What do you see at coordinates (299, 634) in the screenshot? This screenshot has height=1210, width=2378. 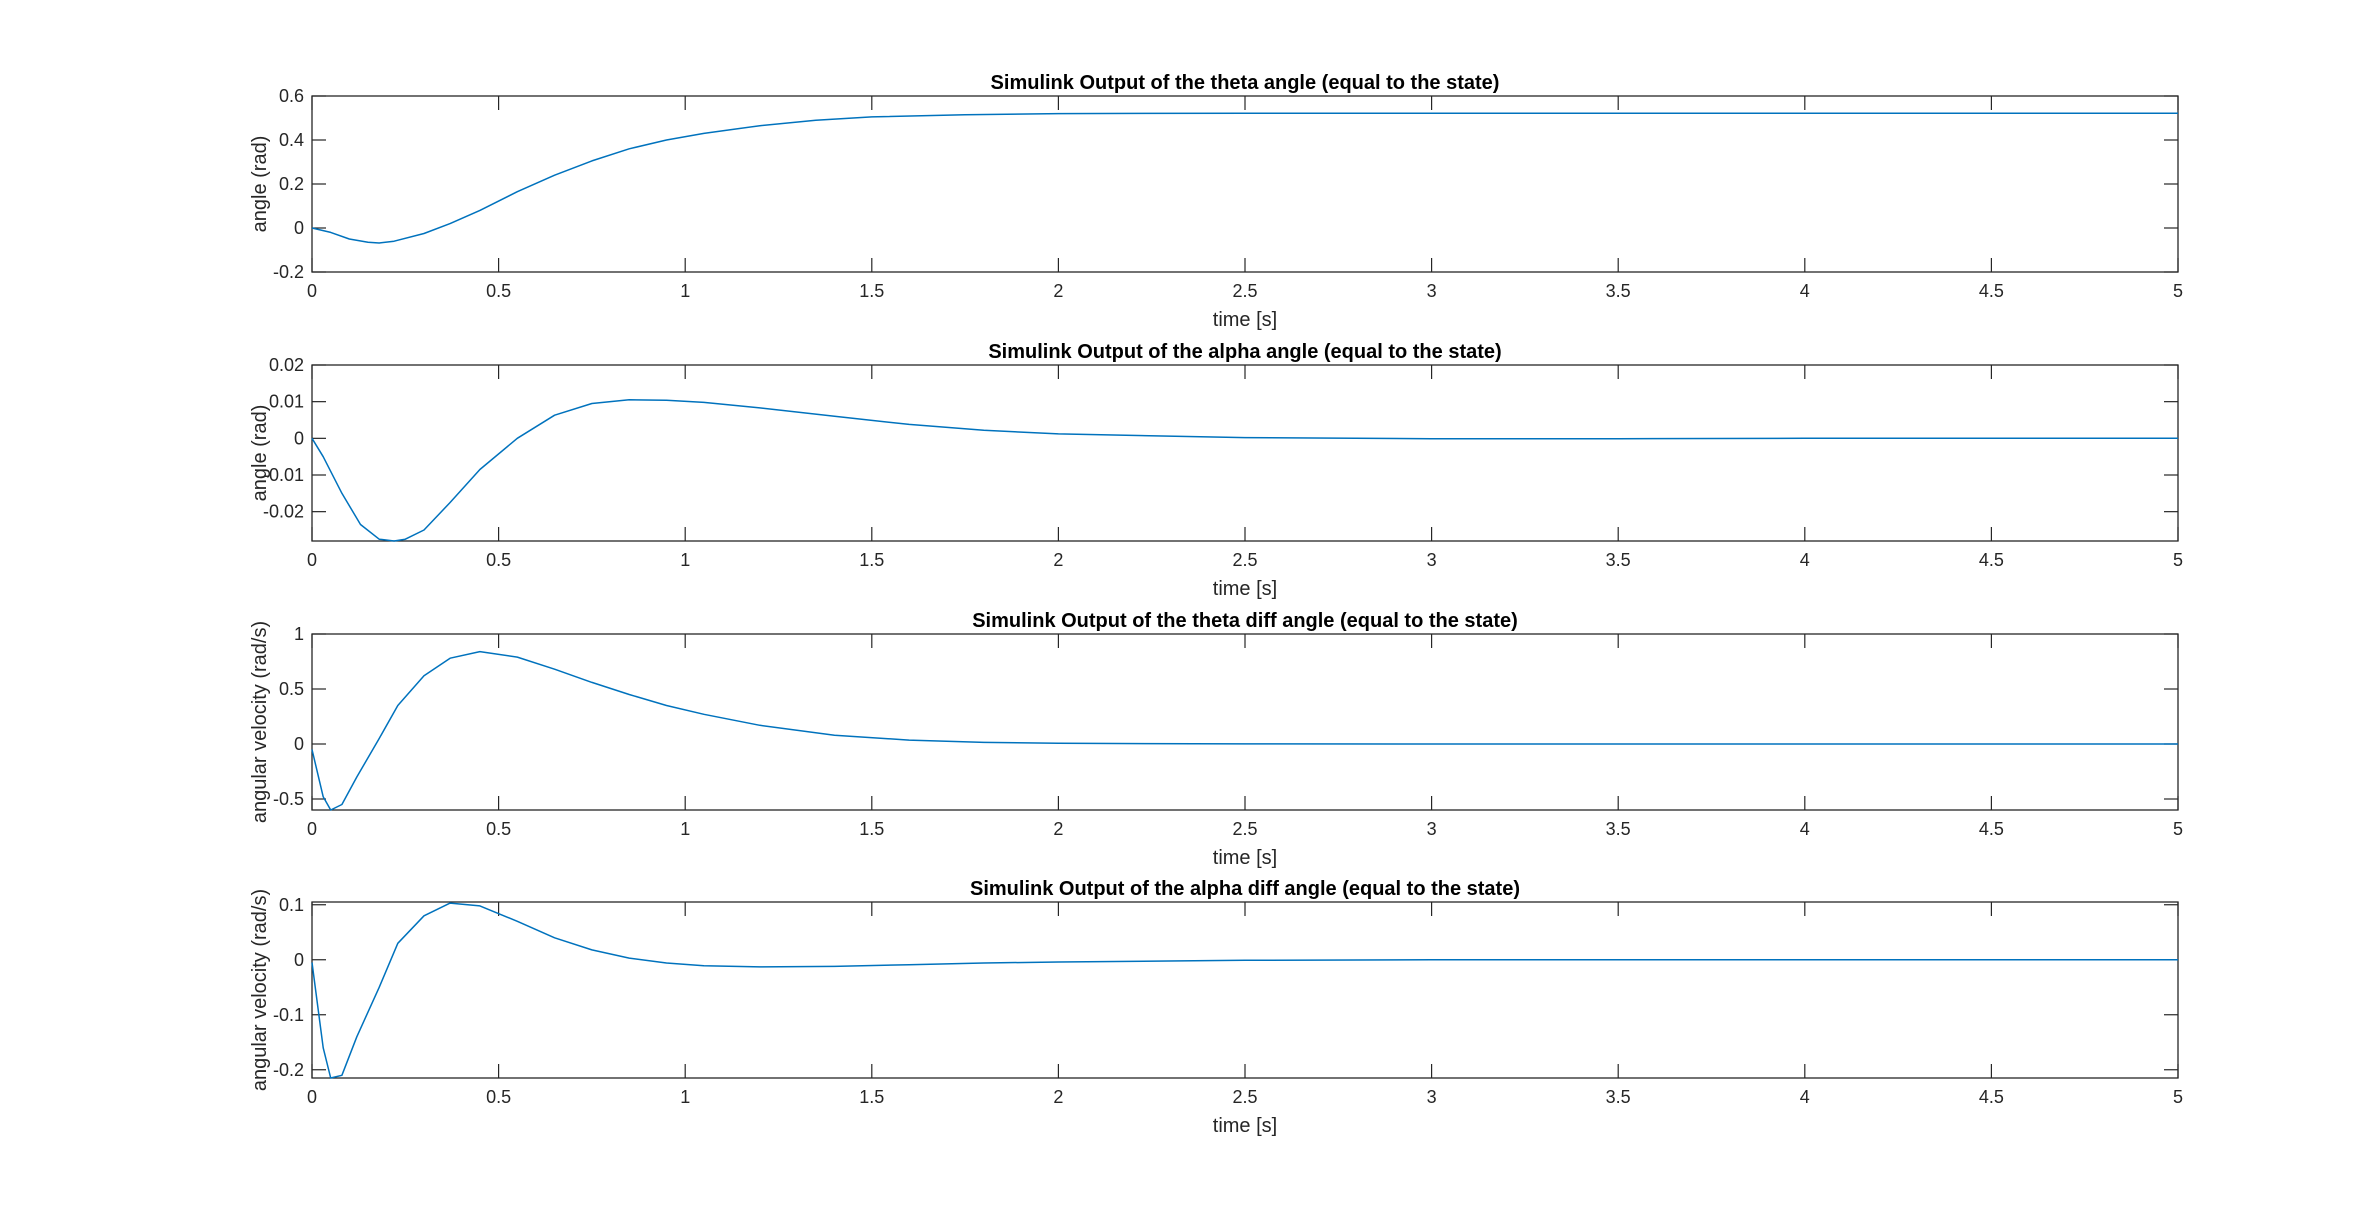 I see `y-tick-label: 1` at bounding box center [299, 634].